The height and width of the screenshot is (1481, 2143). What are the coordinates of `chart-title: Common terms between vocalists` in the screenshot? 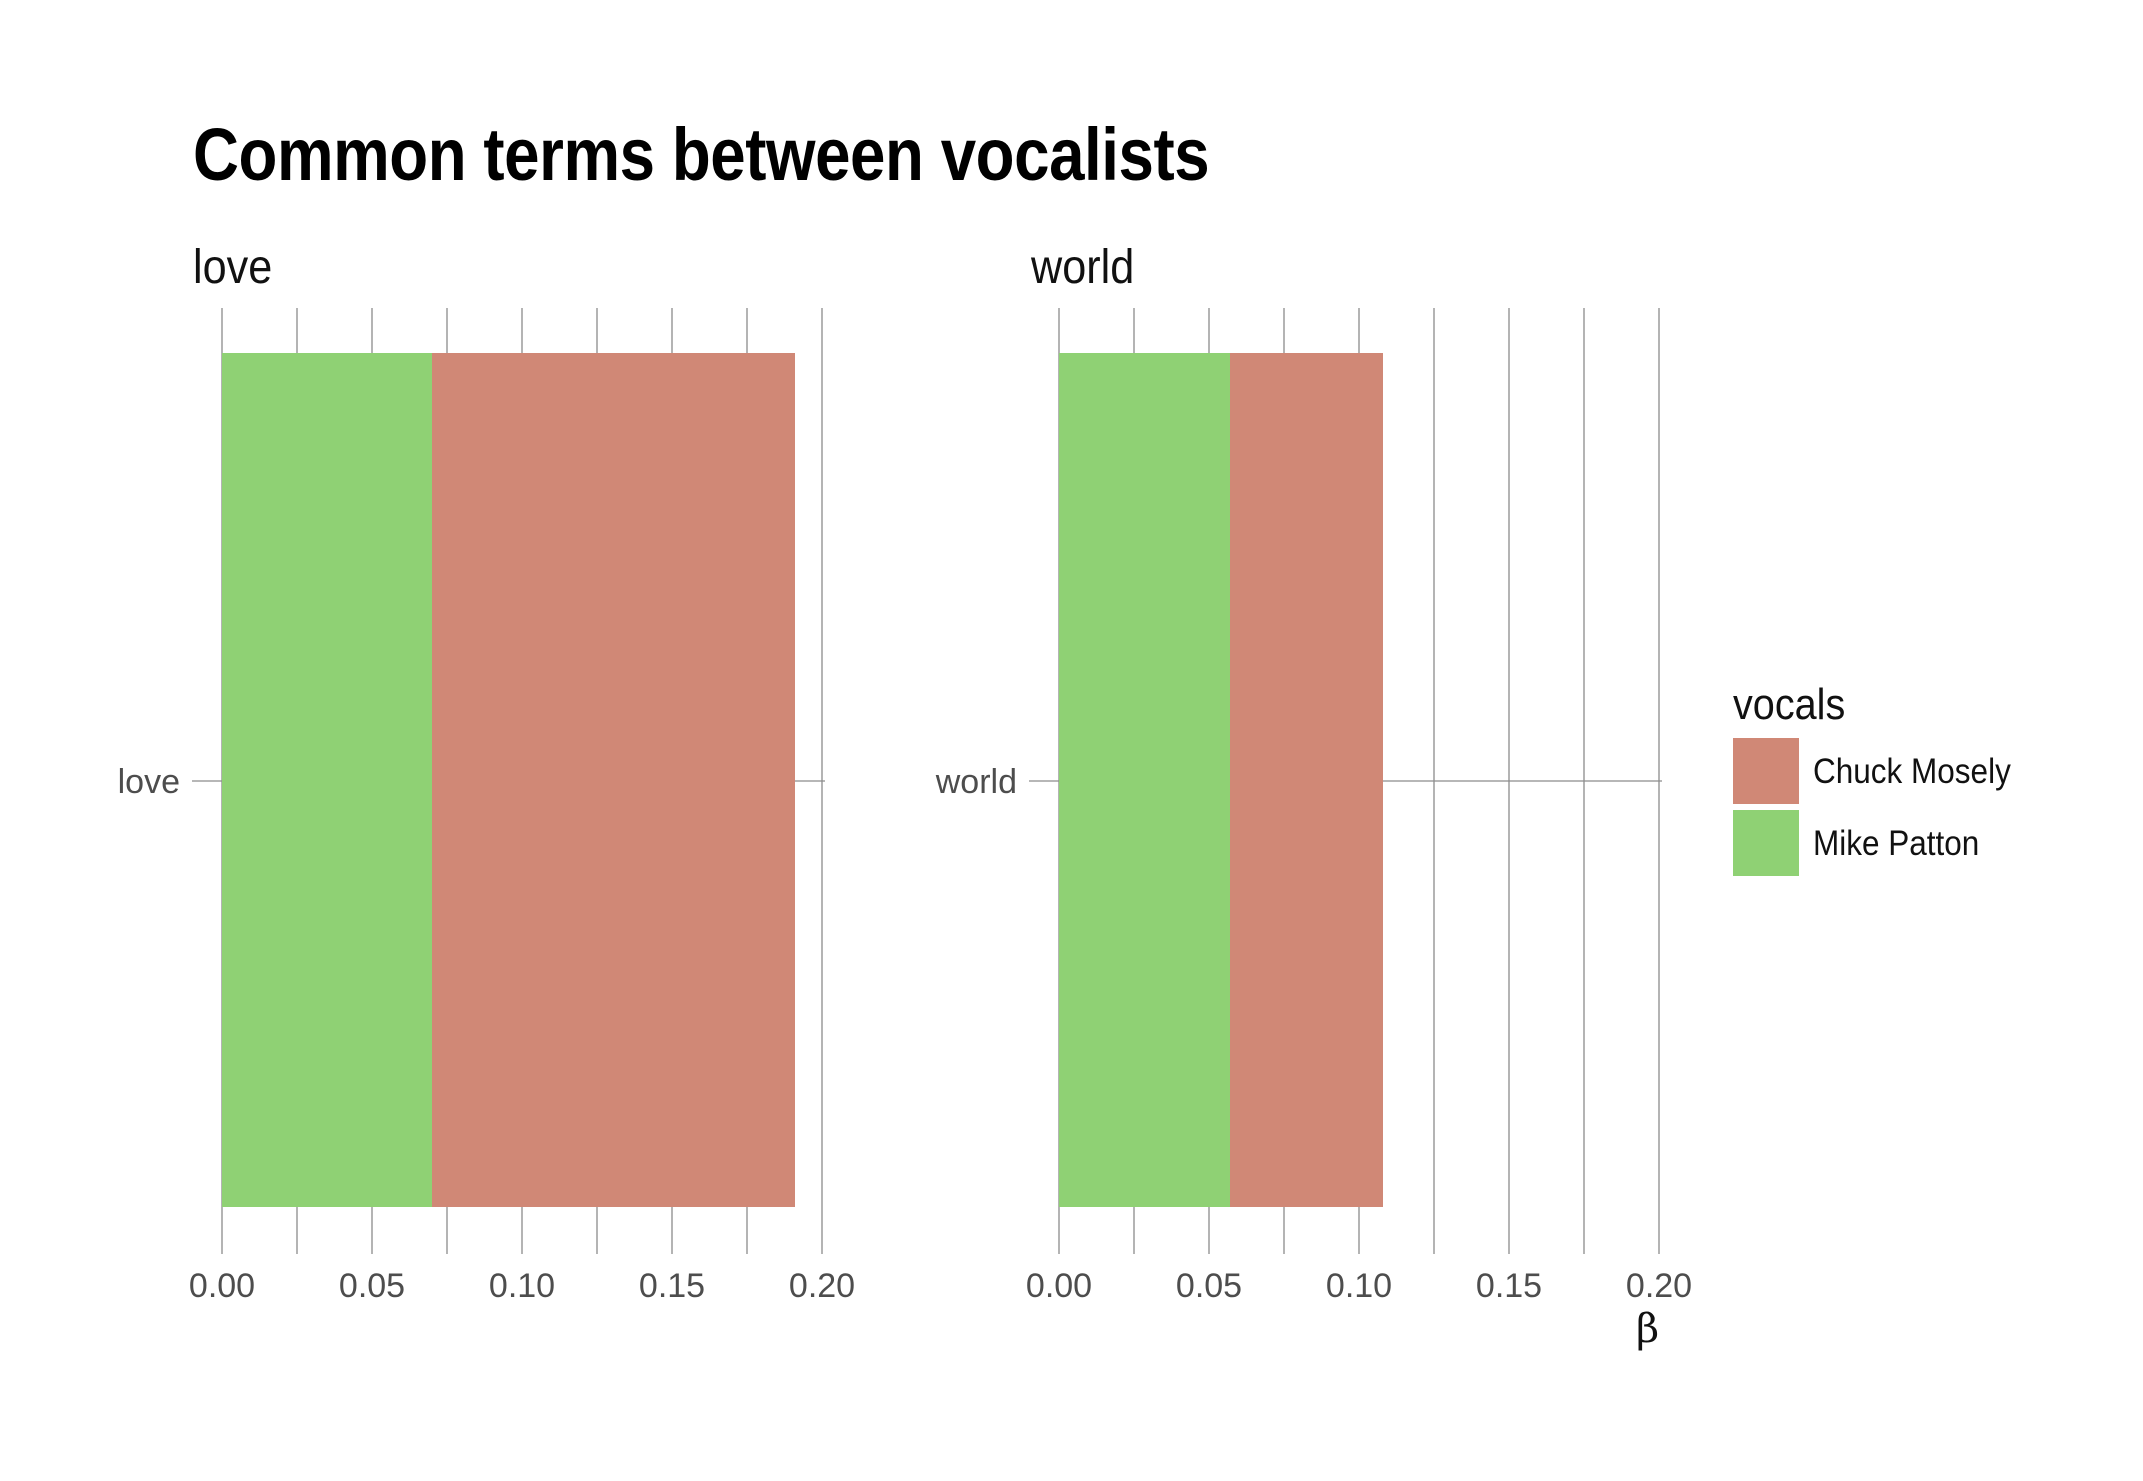 It's located at (701, 154).